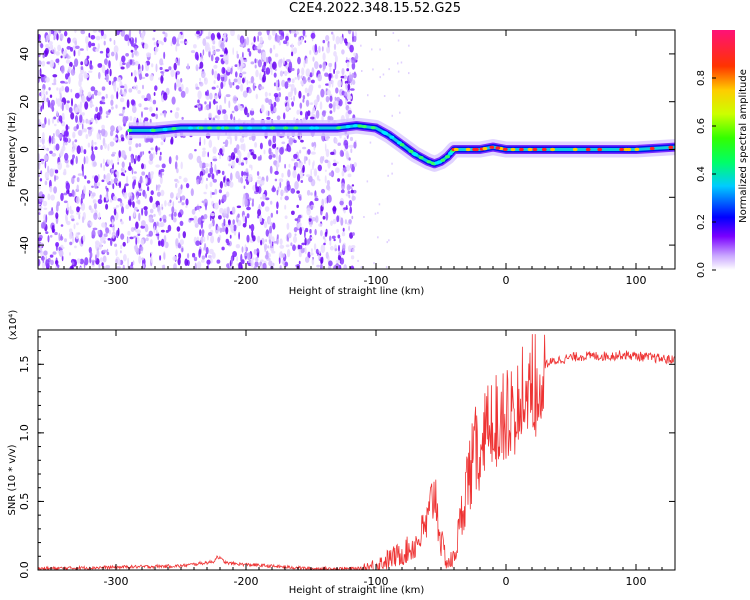 The width and height of the screenshot is (750, 600). What do you see at coordinates (701, 126) in the screenshot?
I see `colorbar-tick-label: 0.6` at bounding box center [701, 126].